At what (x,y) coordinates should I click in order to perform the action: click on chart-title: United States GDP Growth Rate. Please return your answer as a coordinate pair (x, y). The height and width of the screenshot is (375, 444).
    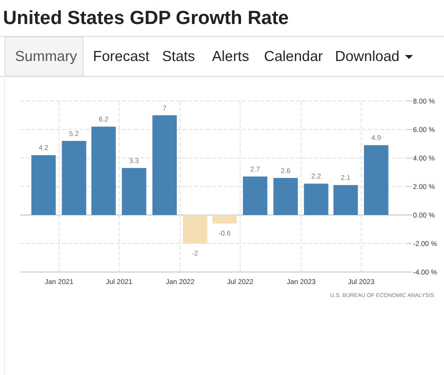
    Looking at the image, I should click on (146, 18).